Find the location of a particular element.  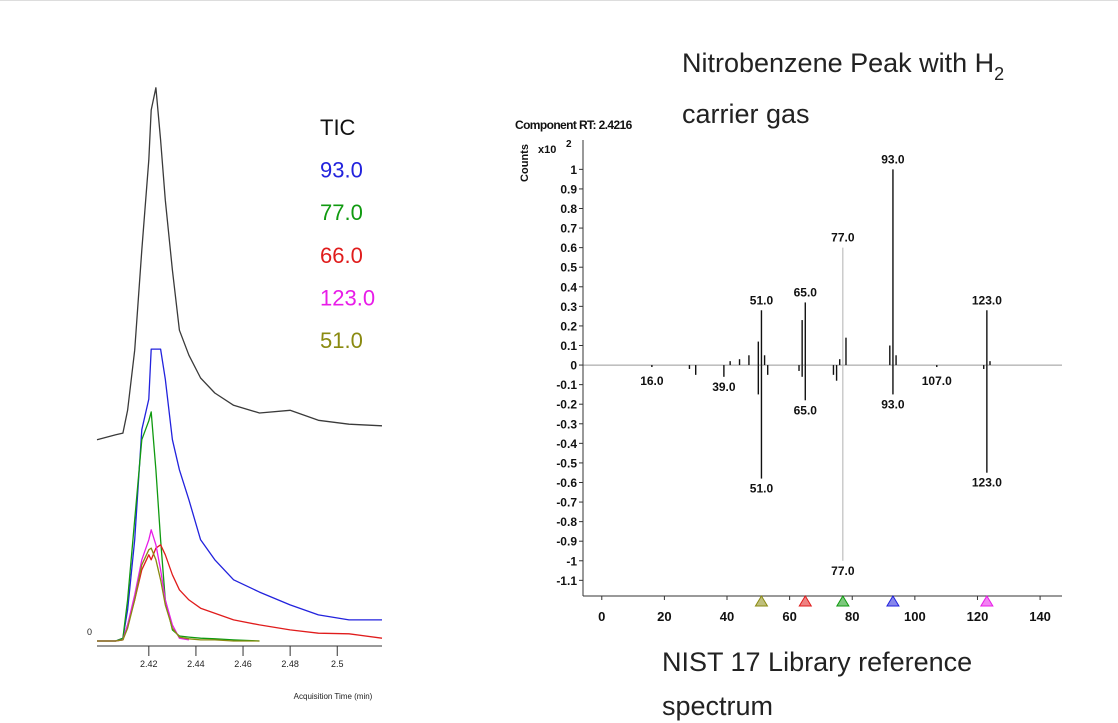

y-tick-label: 1 is located at coordinates (573, 170).